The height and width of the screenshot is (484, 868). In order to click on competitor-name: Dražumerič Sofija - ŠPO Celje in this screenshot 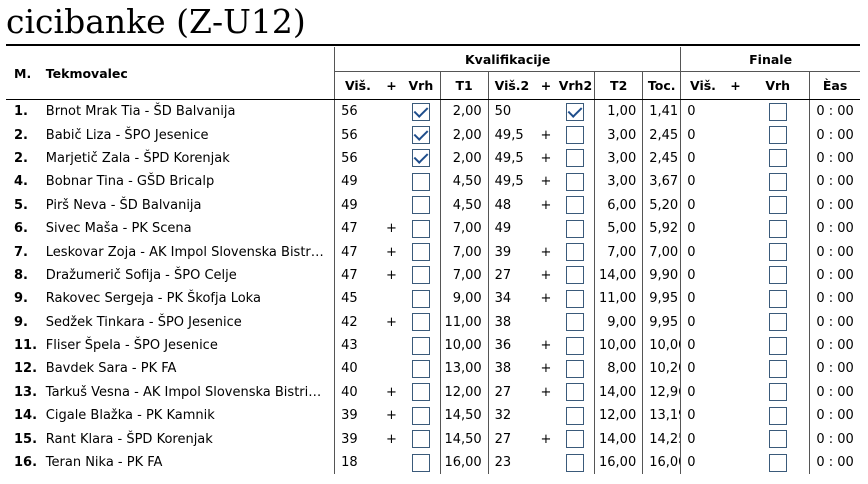, I will do `click(141, 275)`.